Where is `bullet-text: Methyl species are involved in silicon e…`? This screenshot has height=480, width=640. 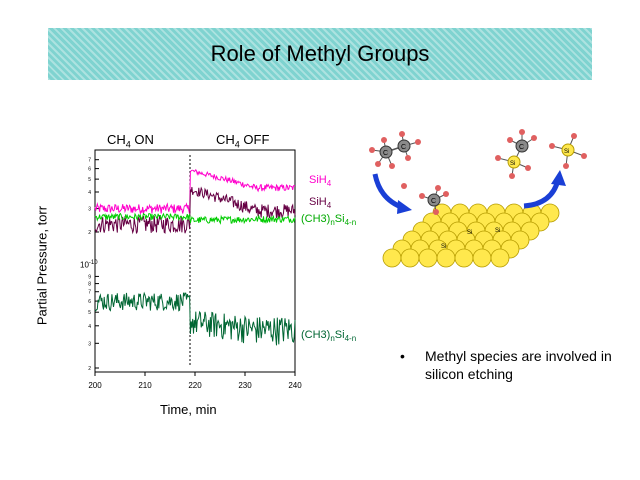
bullet-text: Methyl species are involved in silicon e… is located at coordinates (518, 365).